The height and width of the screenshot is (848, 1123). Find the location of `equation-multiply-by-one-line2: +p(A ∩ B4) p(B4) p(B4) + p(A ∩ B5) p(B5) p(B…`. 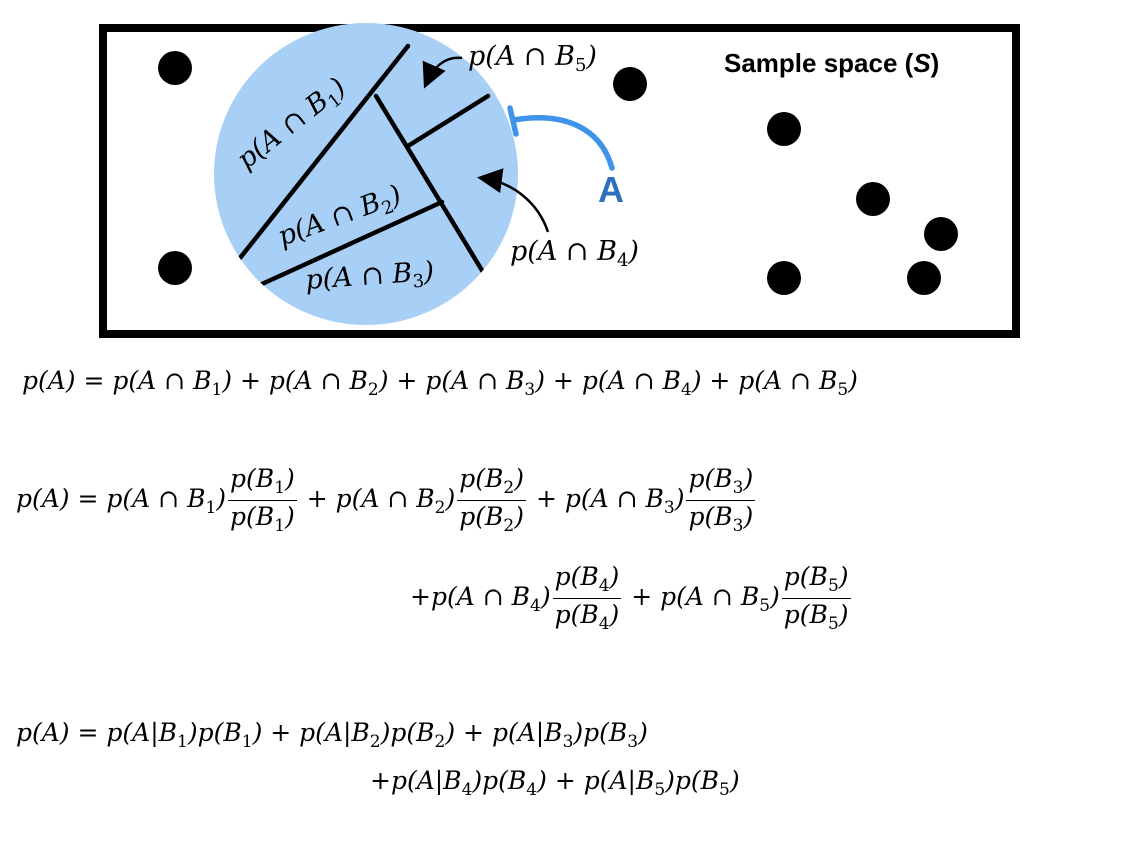

equation-multiply-by-one-line2: +p(A ∩ B4) p(B4) p(B4) + p(A ∩ B5) p(B5) p(B… is located at coordinates (630, 598).